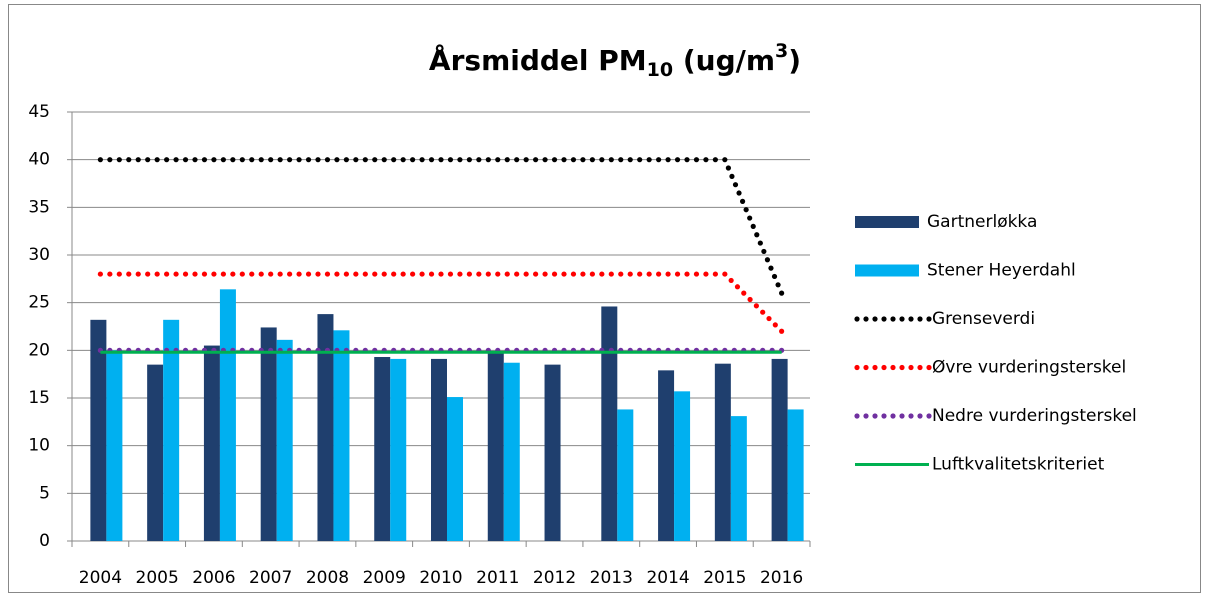  Describe the element at coordinates (724, 60) in the screenshot. I see `title-part: (ug/m` at that location.